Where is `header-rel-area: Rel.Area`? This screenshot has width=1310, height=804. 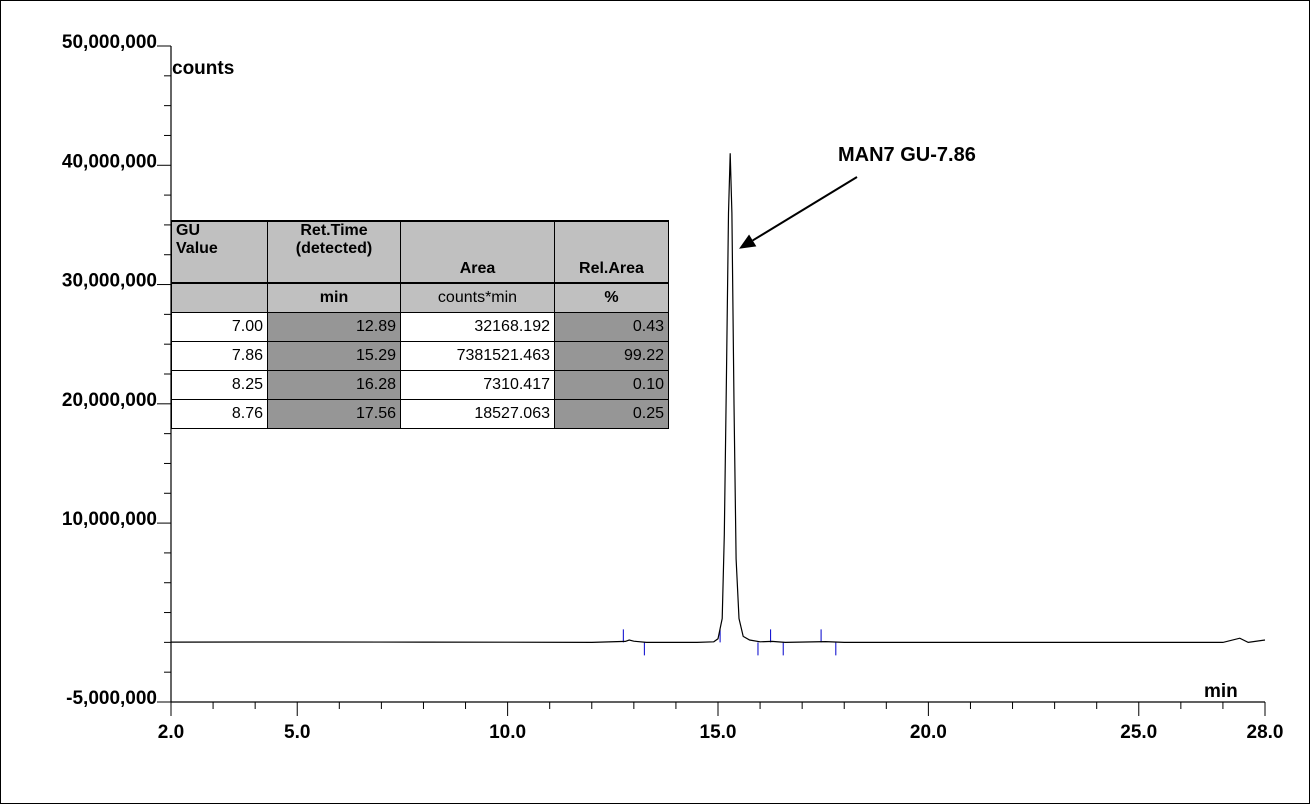 header-rel-area: Rel.Area is located at coordinates (611, 252).